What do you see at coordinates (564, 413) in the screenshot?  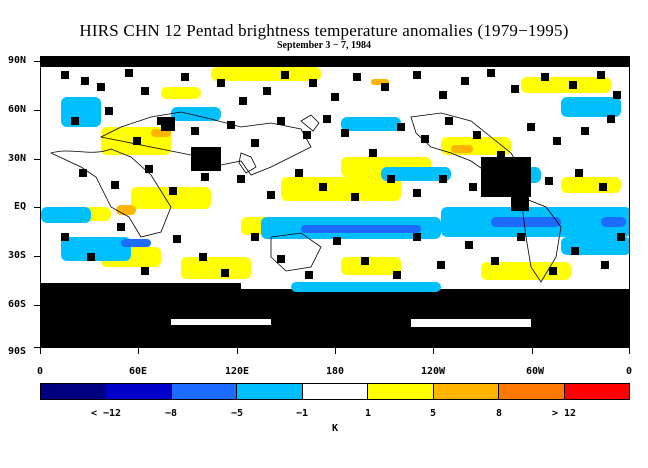 I see `colorbar-label: > 12` at bounding box center [564, 413].